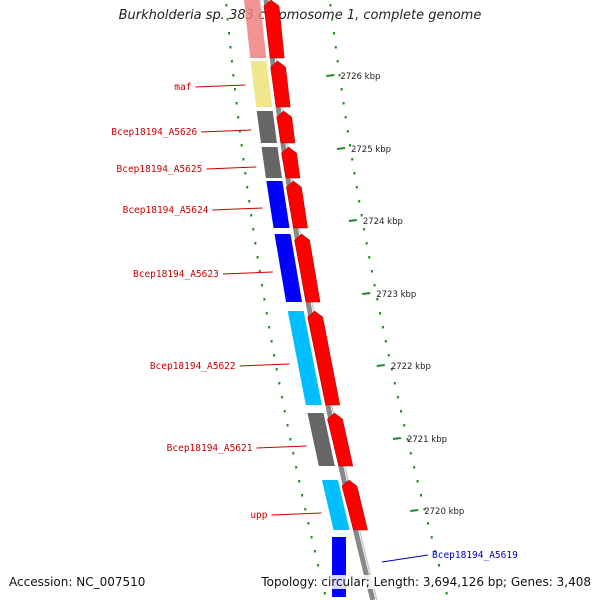 The width and height of the screenshot is (600, 600). What do you see at coordinates (193, 366) in the screenshot?
I see `gene-label: Bcep18194_A5622` at bounding box center [193, 366].